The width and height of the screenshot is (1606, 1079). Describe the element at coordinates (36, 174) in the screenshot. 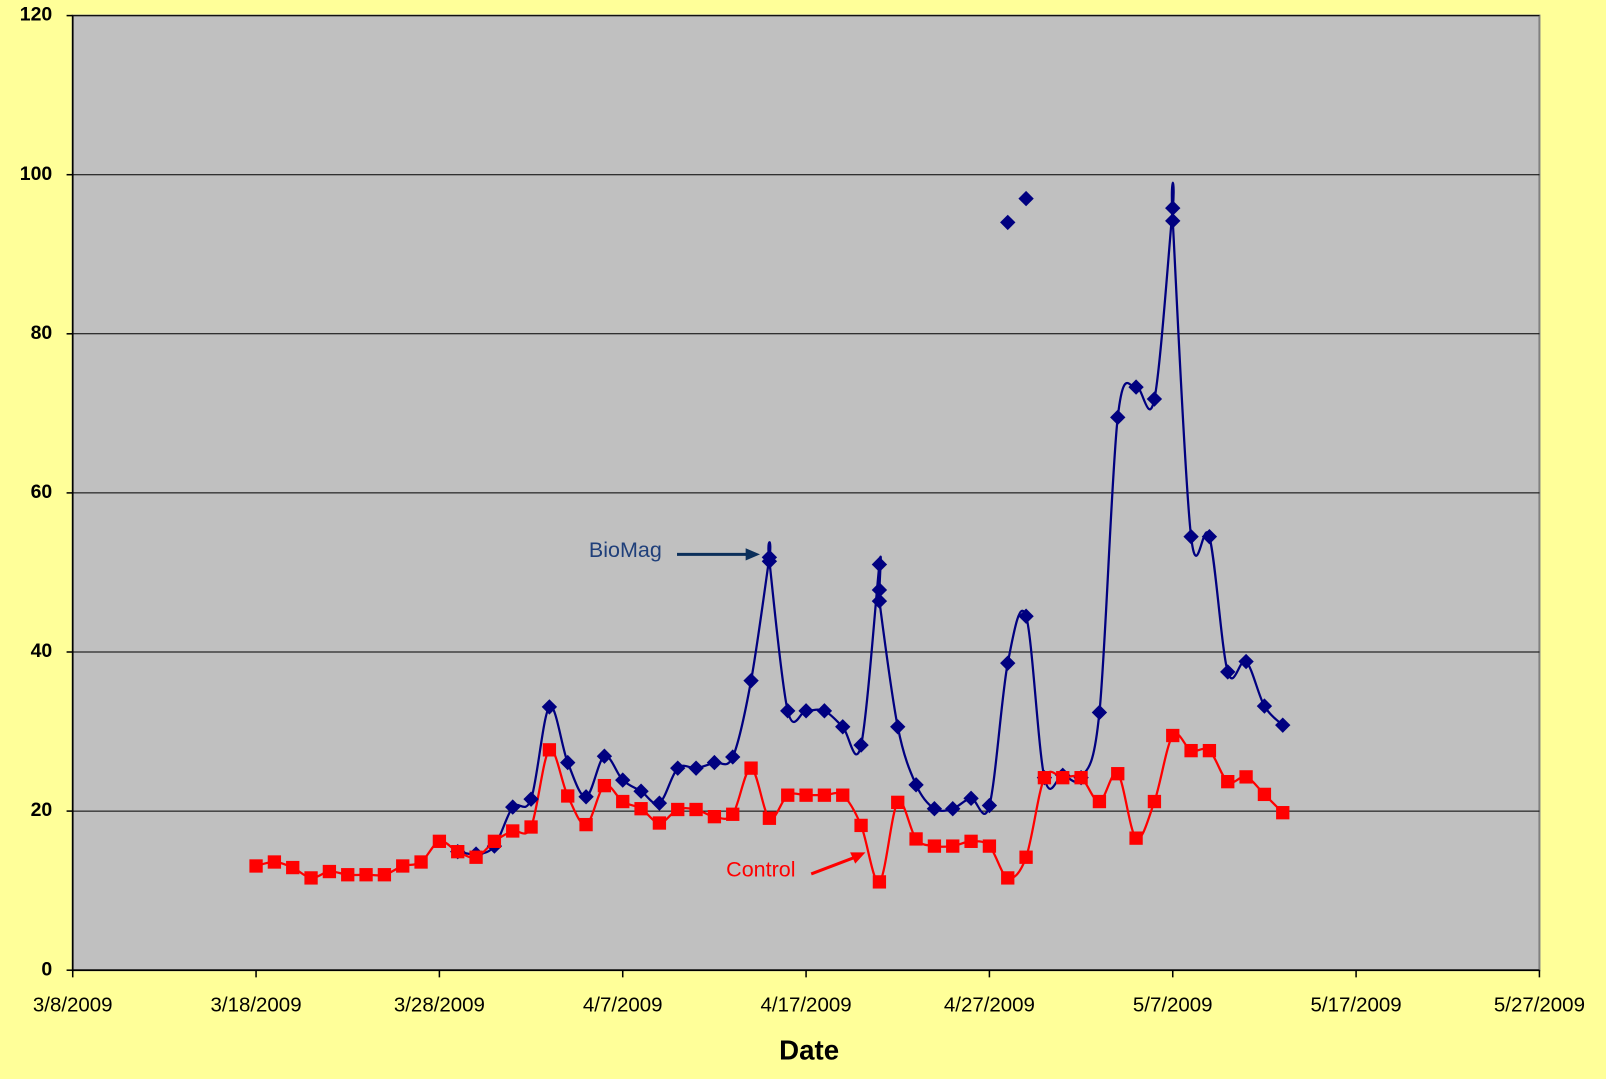

I see `y-tick-label: 100` at that location.